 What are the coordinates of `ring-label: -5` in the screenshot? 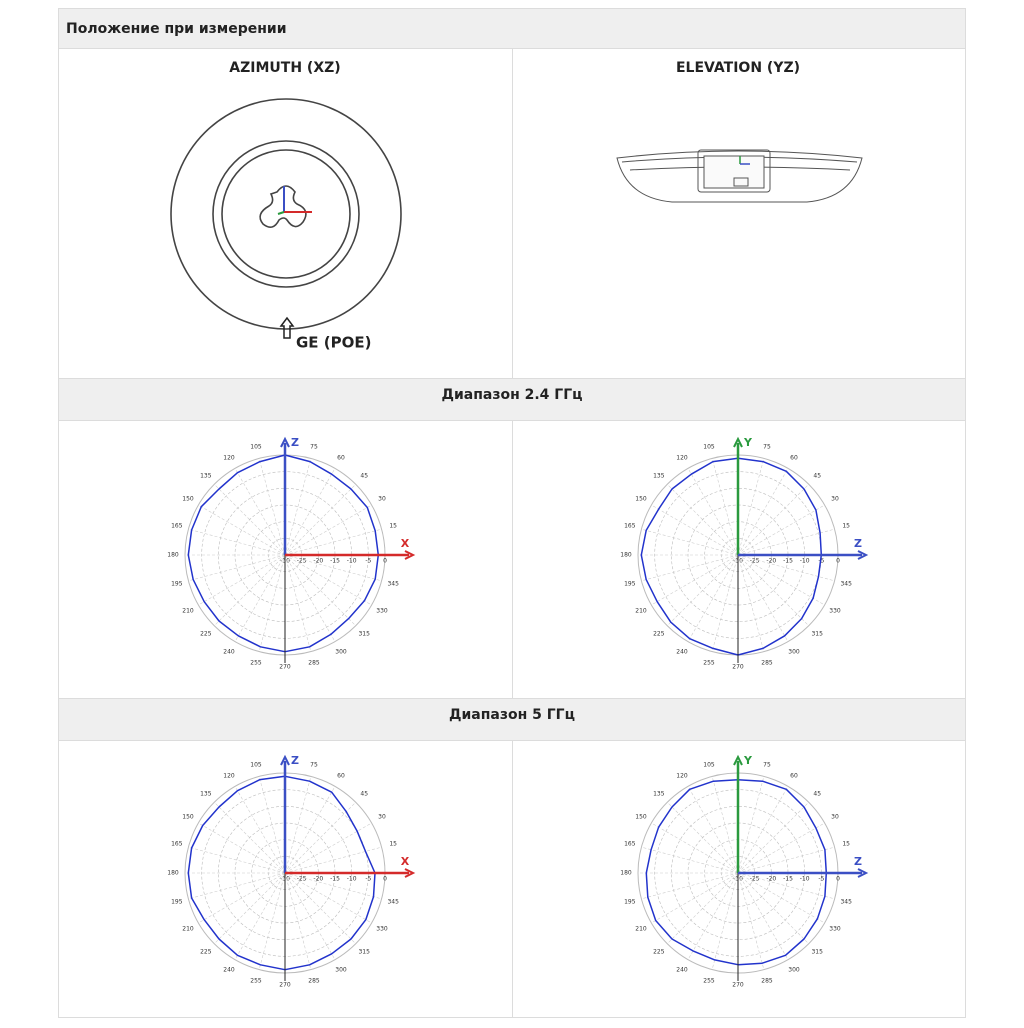 It's located at (368, 561).